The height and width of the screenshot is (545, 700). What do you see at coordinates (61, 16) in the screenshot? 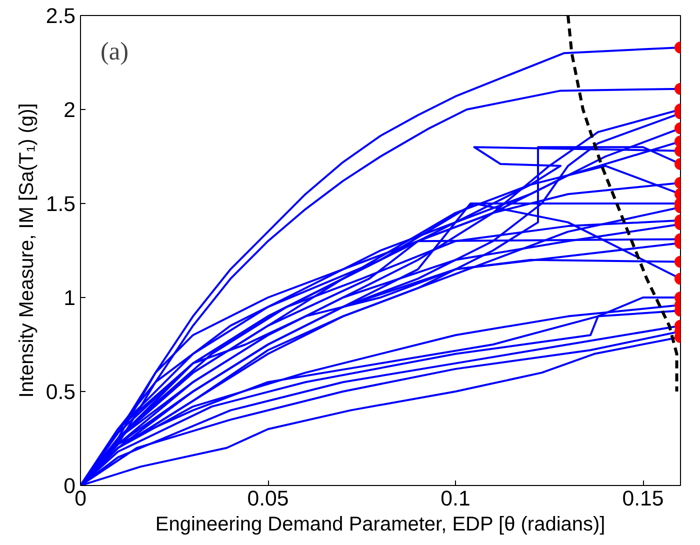
I see `y-tick-label: 2.5` at bounding box center [61, 16].